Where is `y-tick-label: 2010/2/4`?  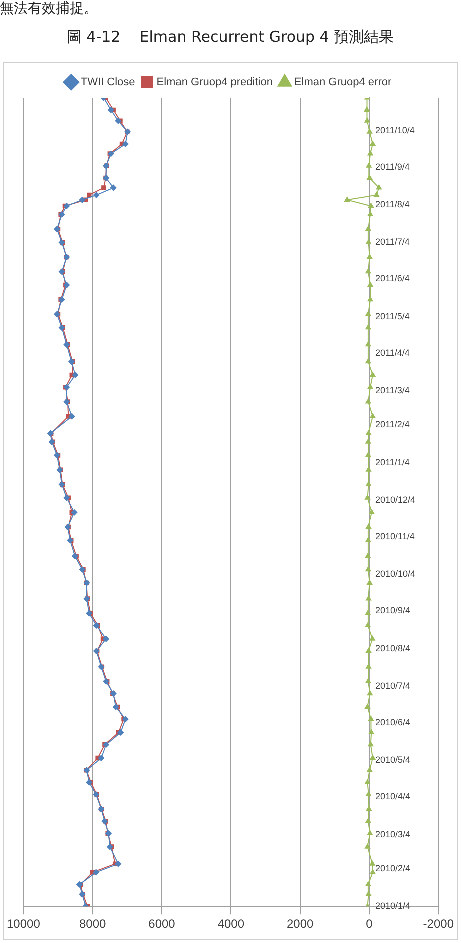
y-tick-label: 2010/2/4 is located at coordinates (393, 868).